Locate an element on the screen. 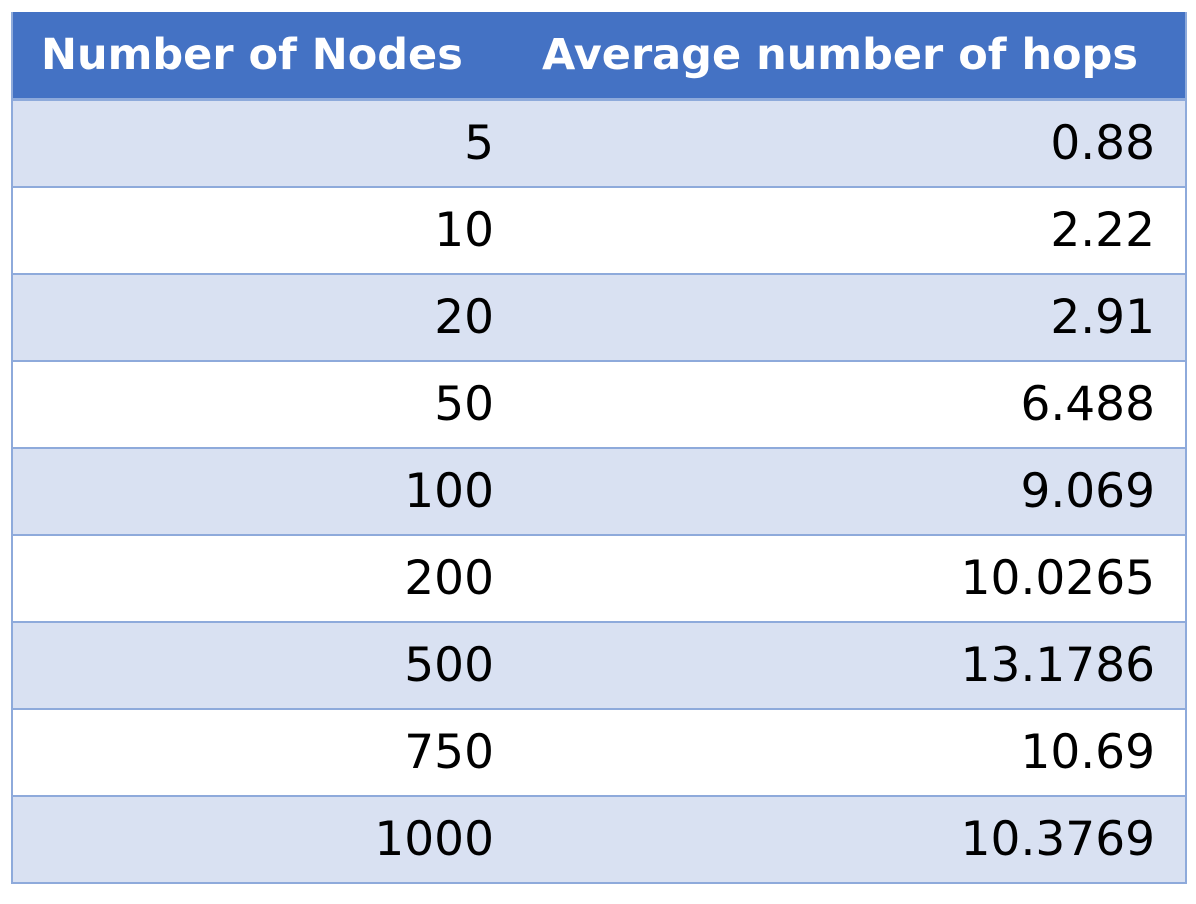 This screenshot has width=1196, height=904. cell-number-of-nodes: 100 is located at coordinates (262, 492).